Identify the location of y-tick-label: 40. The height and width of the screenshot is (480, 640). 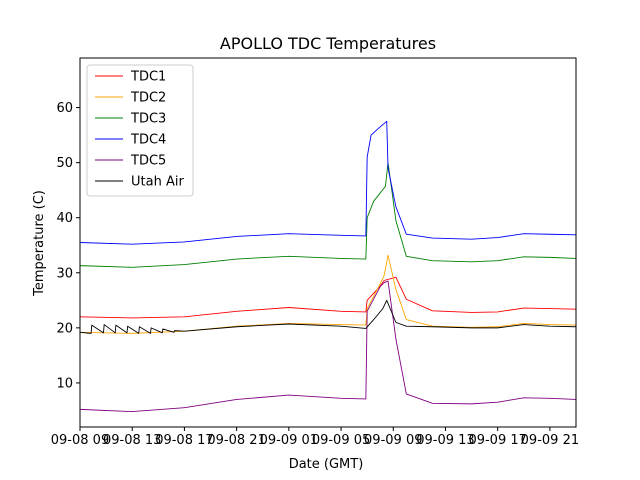
(64, 218).